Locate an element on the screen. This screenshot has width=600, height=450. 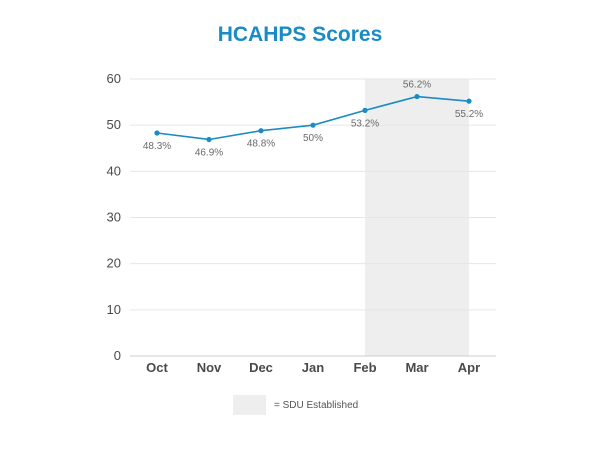
x-tick-label: Dec is located at coordinates (261, 367).